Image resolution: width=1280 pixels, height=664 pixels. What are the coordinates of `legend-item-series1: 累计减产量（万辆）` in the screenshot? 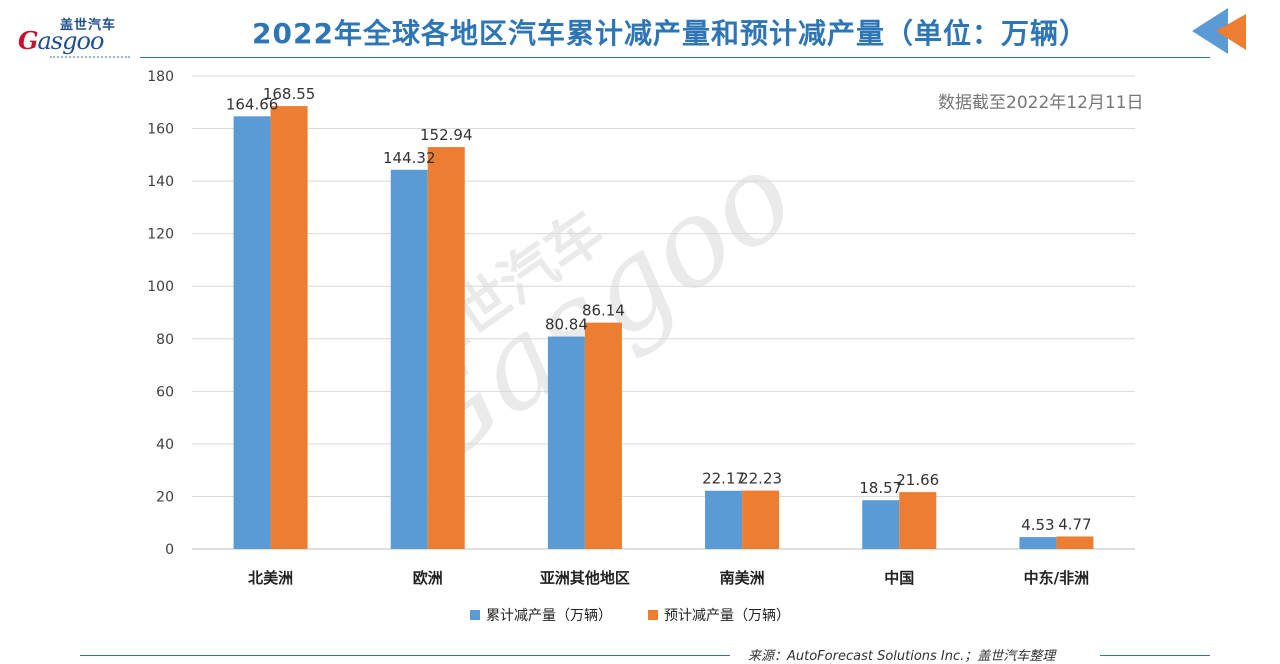 It's located at (541, 615).